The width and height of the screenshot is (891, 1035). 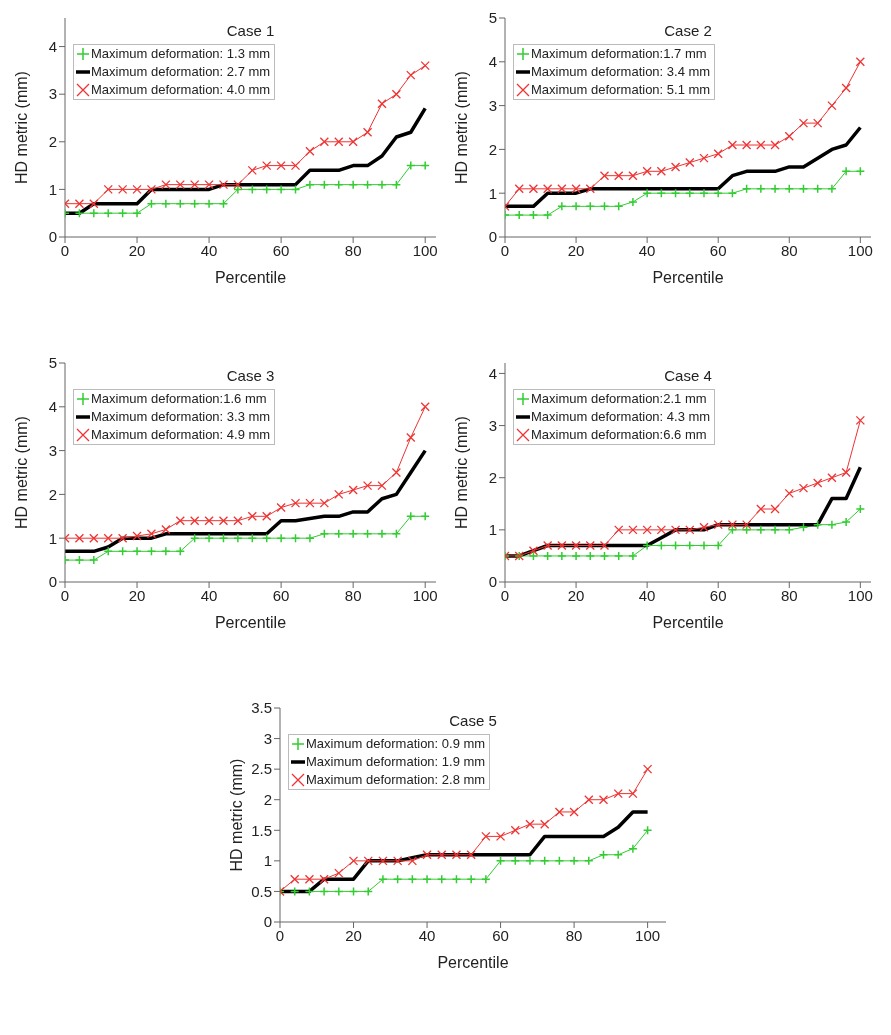 I want to click on legend-label: Maximum deformation: 5.1 mm, so click(x=621, y=90).